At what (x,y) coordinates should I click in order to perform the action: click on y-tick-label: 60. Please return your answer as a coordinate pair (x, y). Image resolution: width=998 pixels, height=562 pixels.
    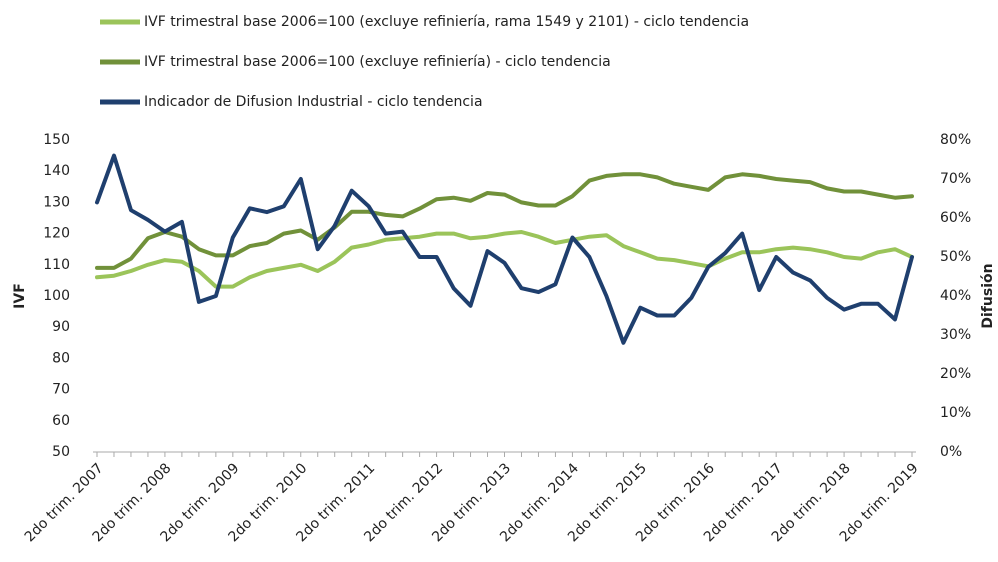
    Looking at the image, I should click on (61, 421).